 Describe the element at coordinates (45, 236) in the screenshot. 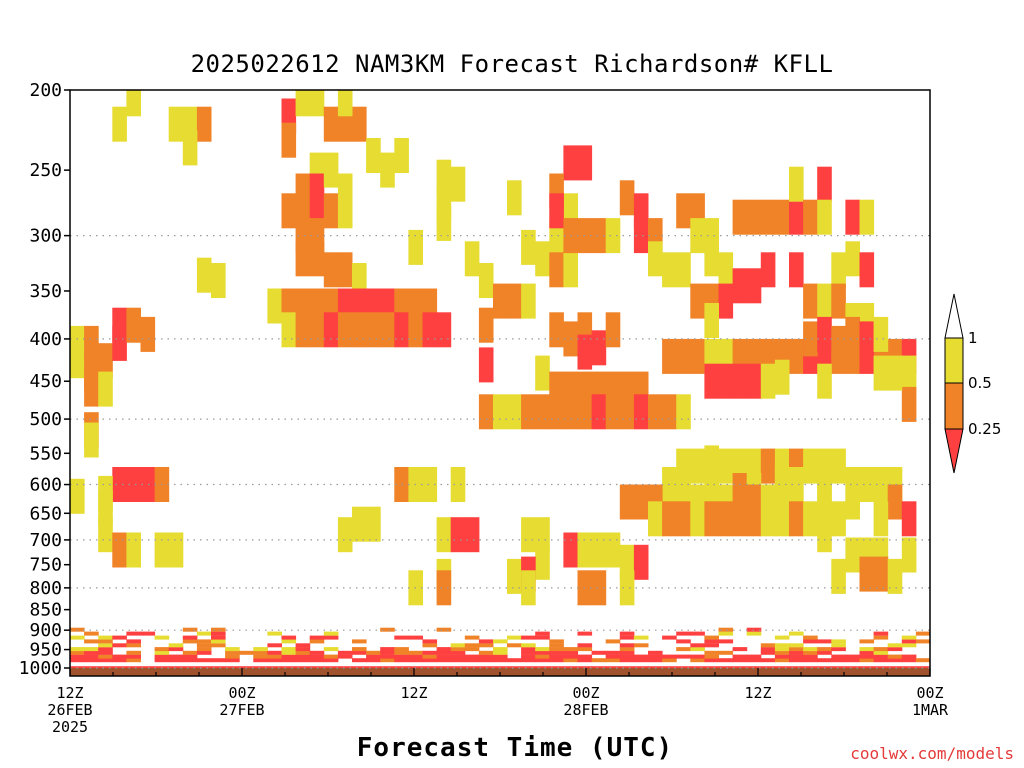

I see `y-tick-label-300: 300` at that location.